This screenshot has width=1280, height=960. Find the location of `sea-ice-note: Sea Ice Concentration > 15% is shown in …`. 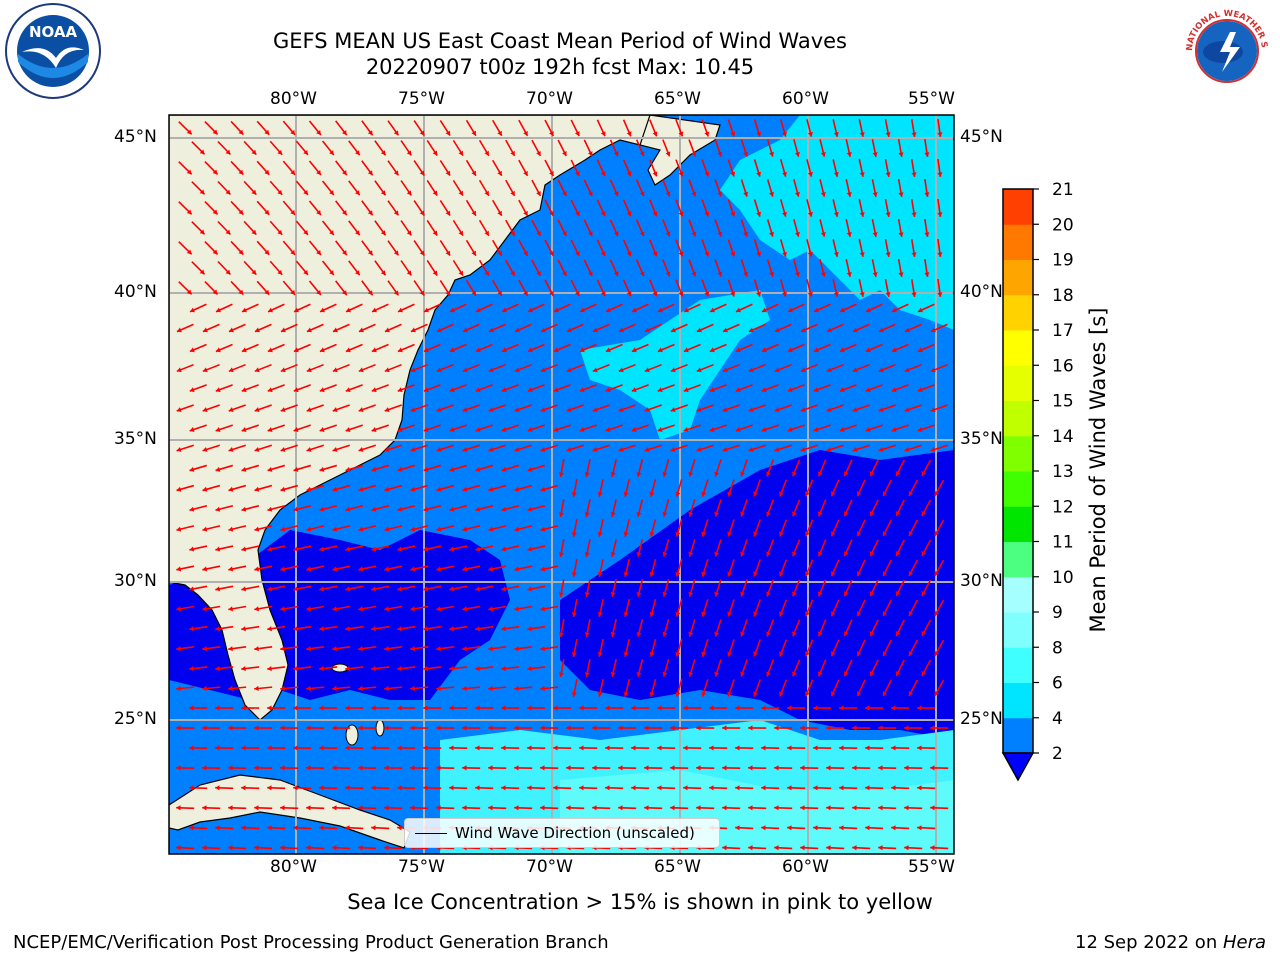

sea-ice-note: Sea Ice Concentration > 15% is shown in … is located at coordinates (640, 902).